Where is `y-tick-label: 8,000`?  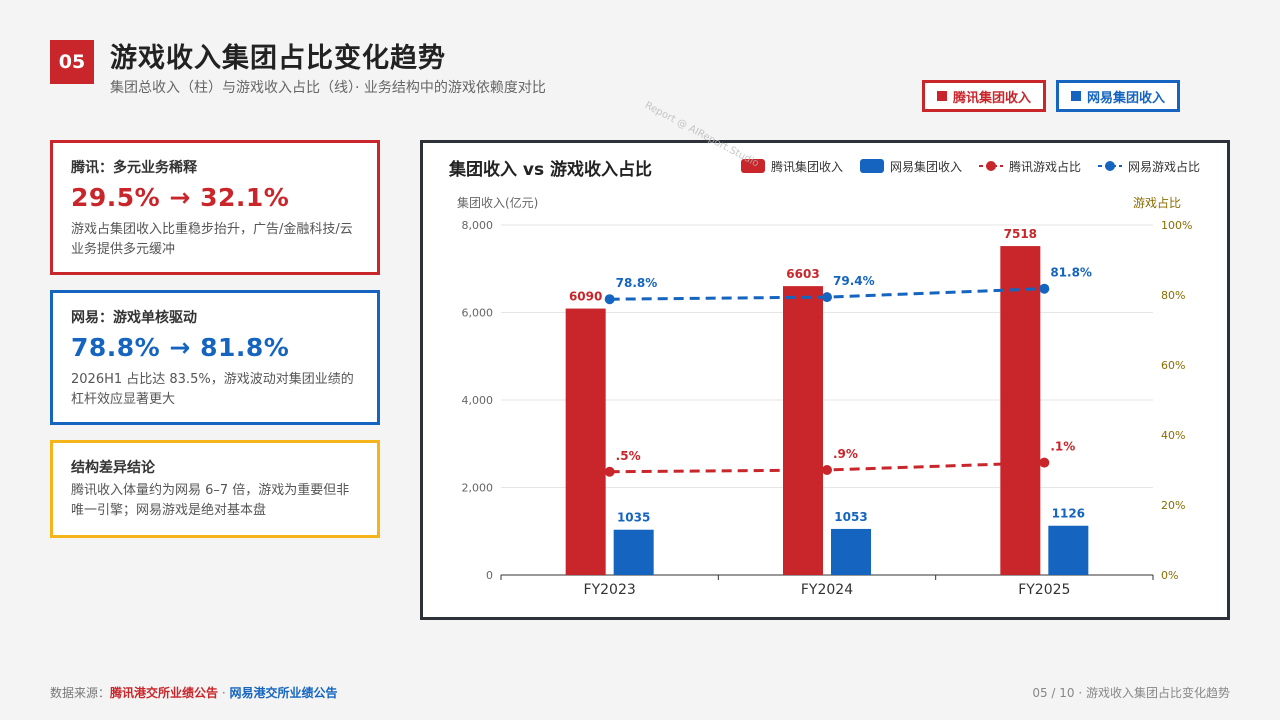 y-tick-label: 8,000 is located at coordinates (478, 225).